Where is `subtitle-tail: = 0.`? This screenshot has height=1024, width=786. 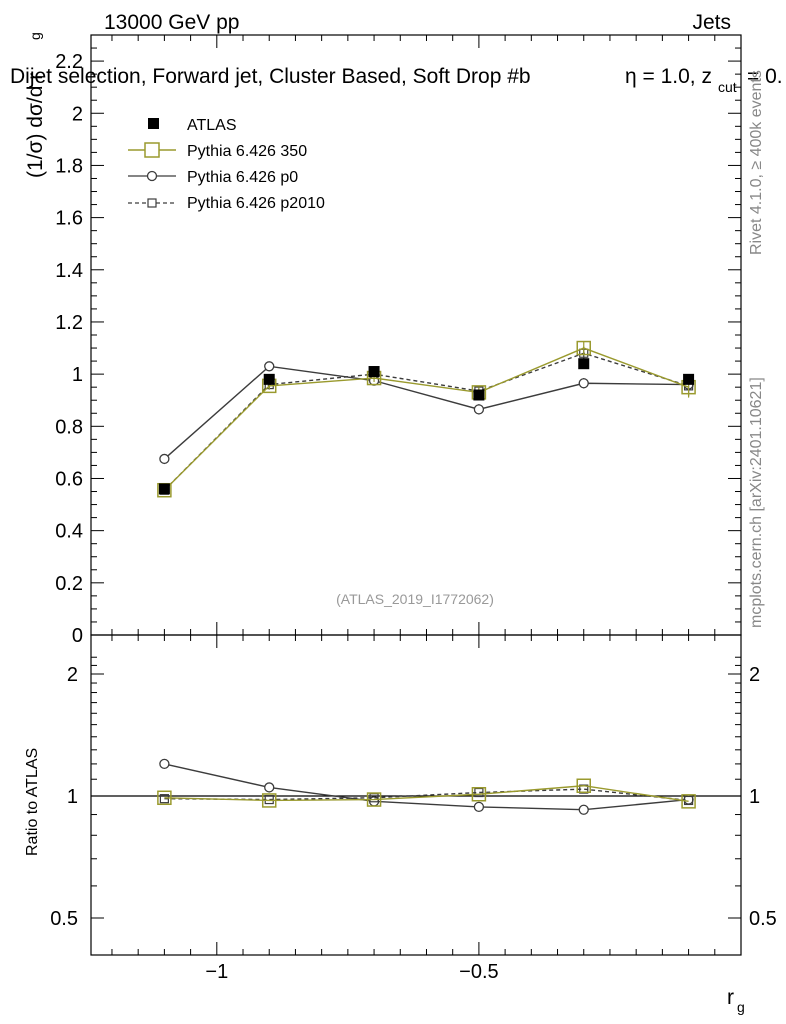 subtitle-tail: = 0. is located at coordinates (765, 76).